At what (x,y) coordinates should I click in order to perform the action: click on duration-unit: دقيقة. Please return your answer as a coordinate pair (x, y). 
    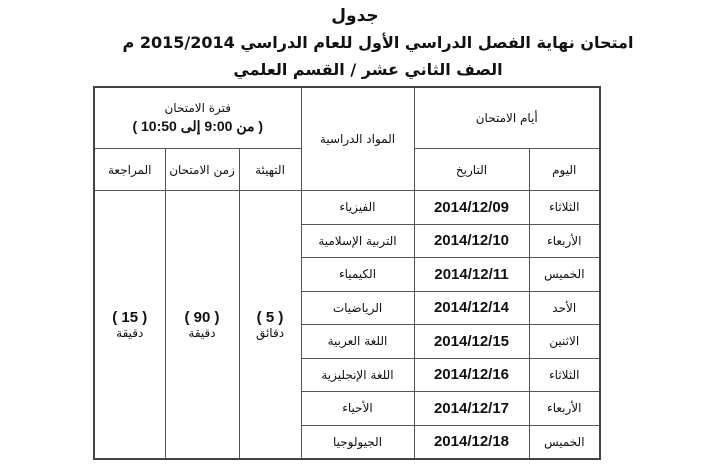
    Looking at the image, I should click on (202, 333).